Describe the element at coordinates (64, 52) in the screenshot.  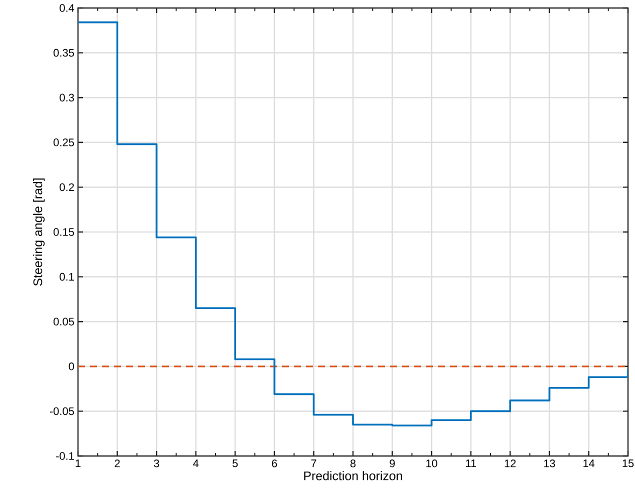
I see `y-tick-label: 0.35` at that location.